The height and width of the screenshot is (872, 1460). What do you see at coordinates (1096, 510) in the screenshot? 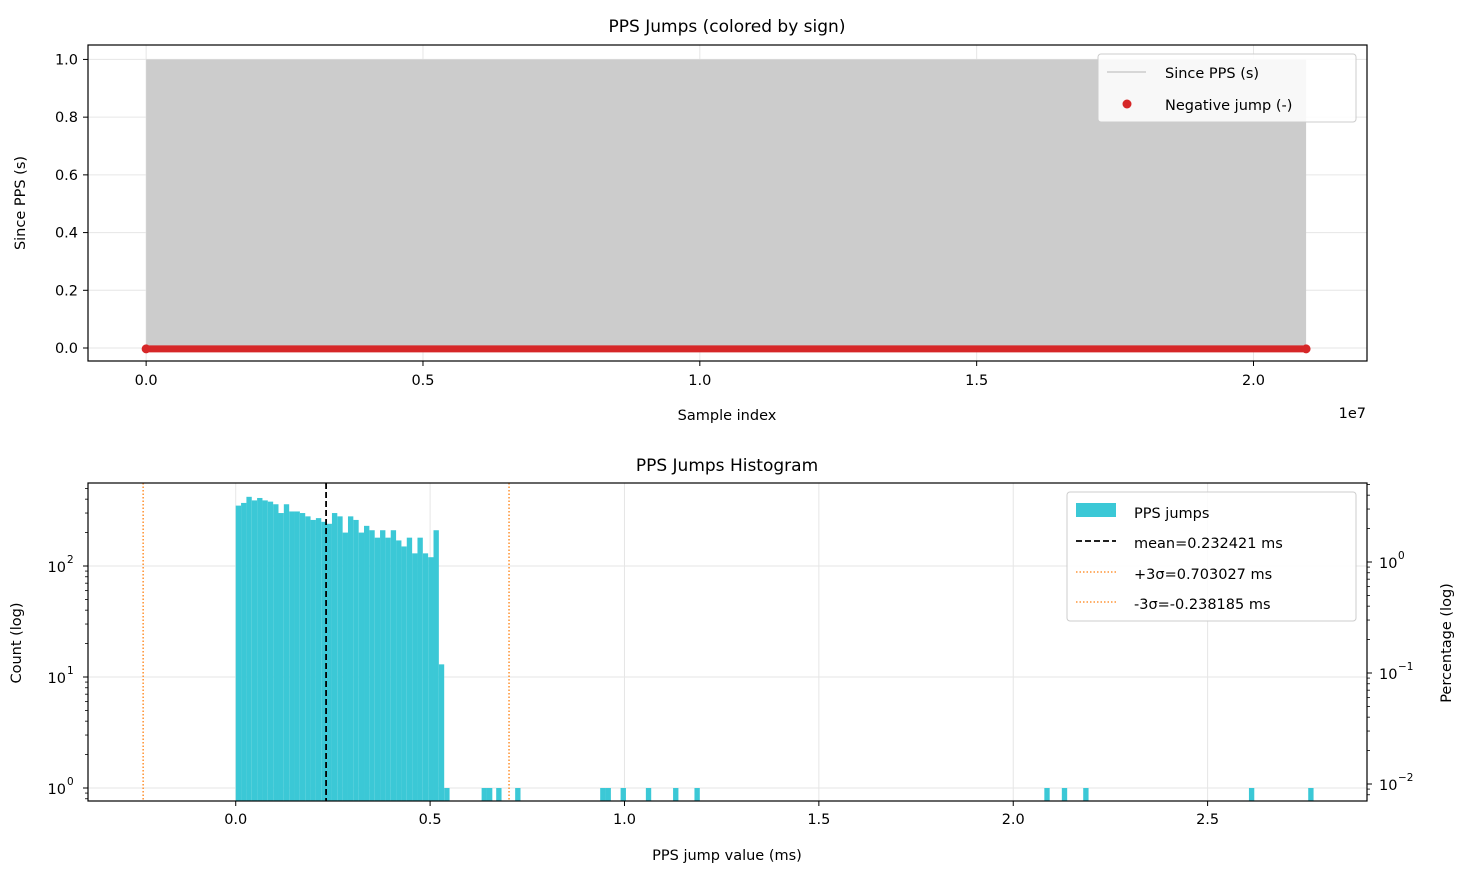
I see `legend-swatch-pps-jumps` at bounding box center [1096, 510].